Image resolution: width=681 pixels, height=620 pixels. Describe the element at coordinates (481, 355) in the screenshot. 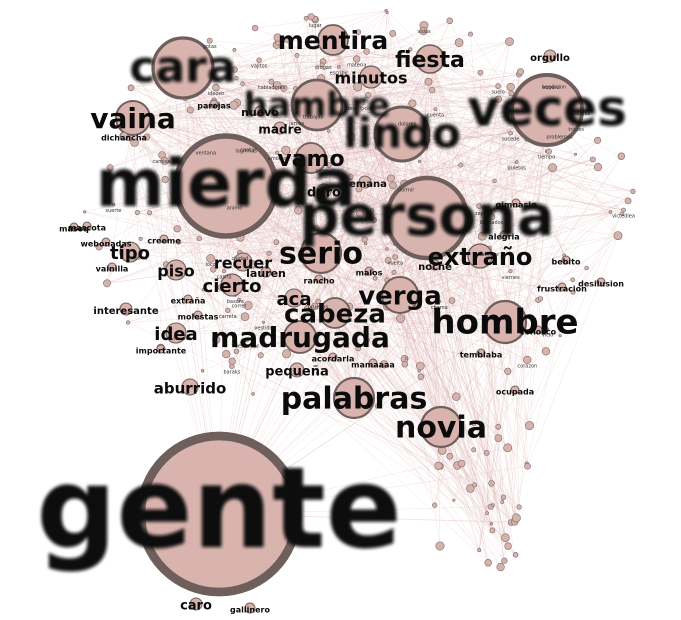

I see `term-label: temblaba` at that location.